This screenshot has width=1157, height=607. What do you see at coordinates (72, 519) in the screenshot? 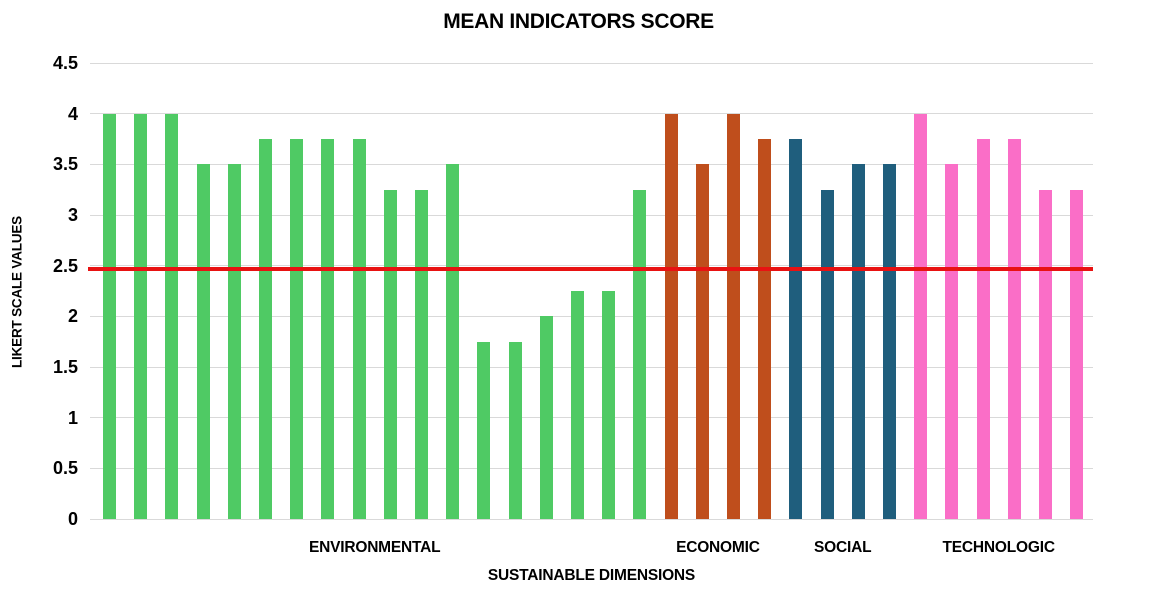
I see `y-tick-label: 0` at bounding box center [72, 519].